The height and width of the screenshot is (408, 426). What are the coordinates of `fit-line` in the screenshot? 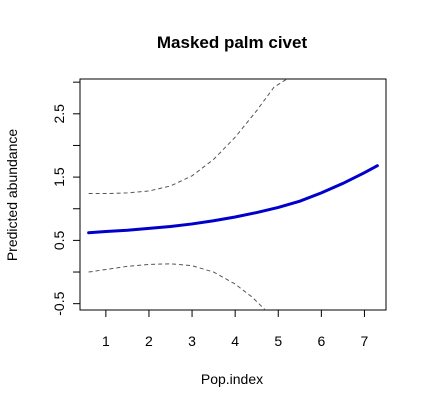 It's located at (233, 199).